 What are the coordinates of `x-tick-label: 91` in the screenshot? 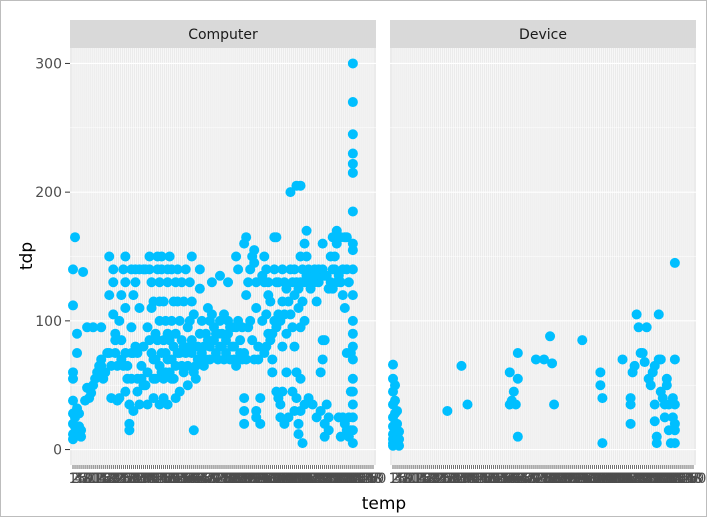 It's located at (254, 479).